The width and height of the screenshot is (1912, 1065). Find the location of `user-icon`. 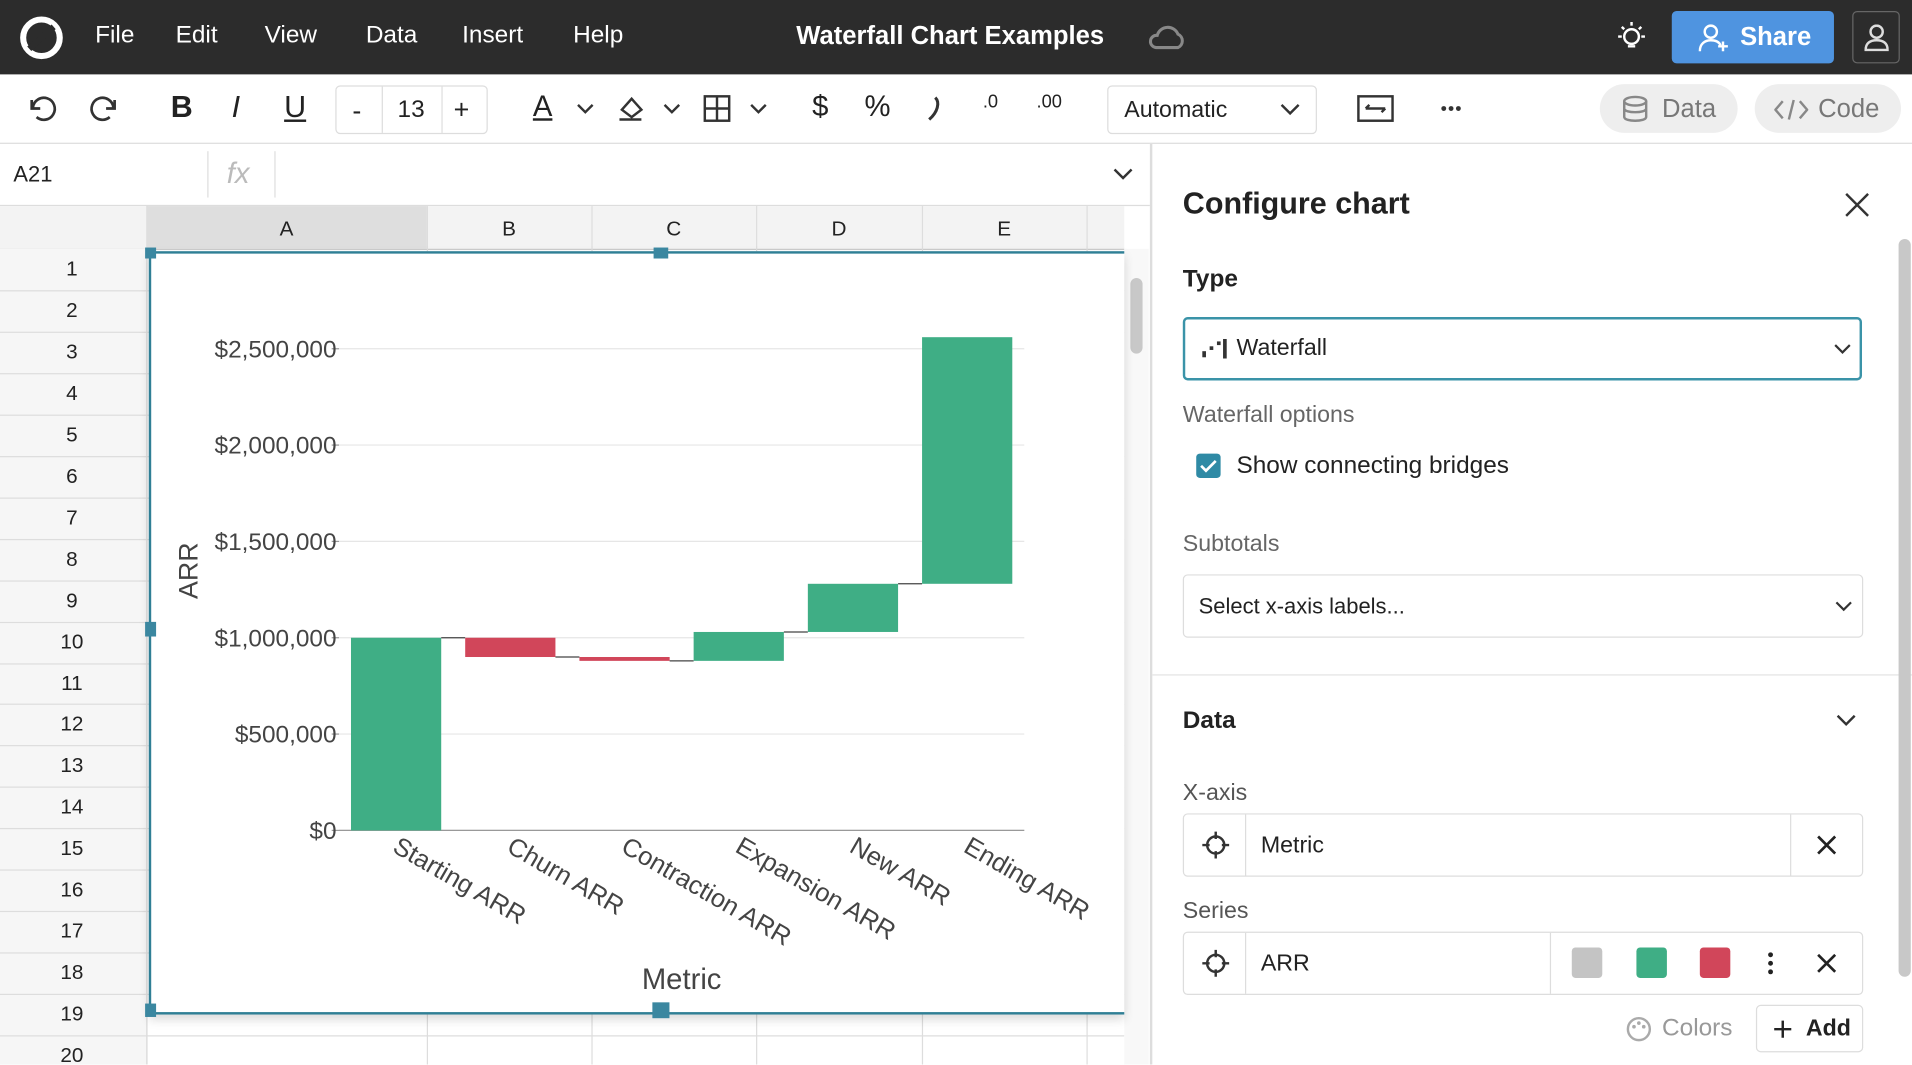

user-icon is located at coordinates (1876, 38).